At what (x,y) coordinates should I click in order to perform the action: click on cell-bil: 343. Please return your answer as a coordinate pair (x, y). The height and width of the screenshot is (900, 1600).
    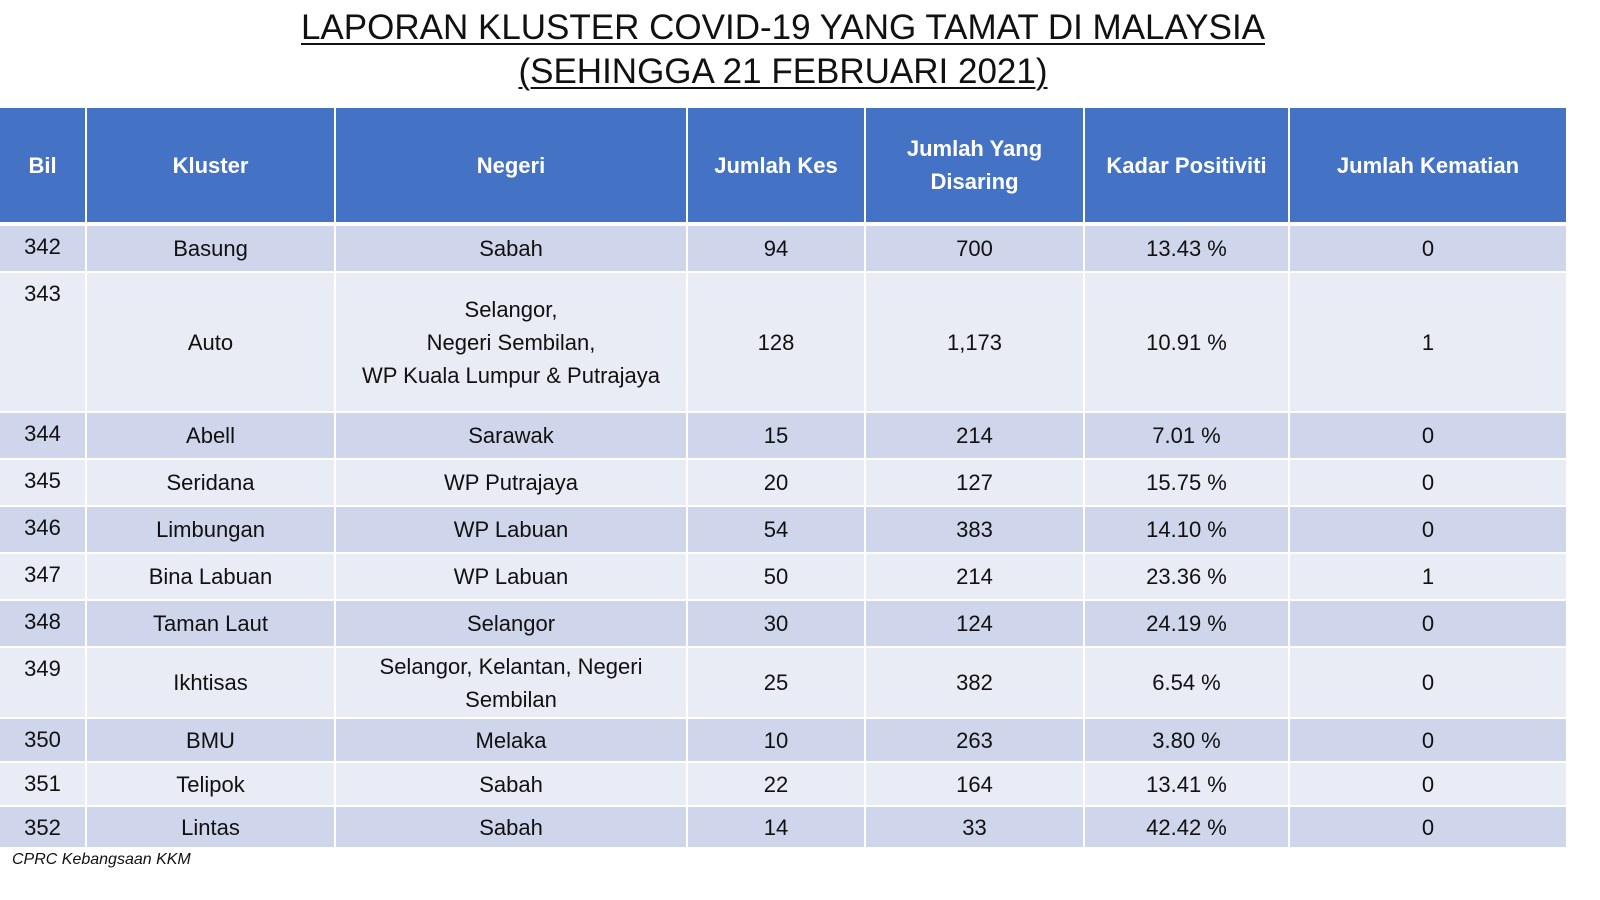
    Looking at the image, I should click on (42, 343).